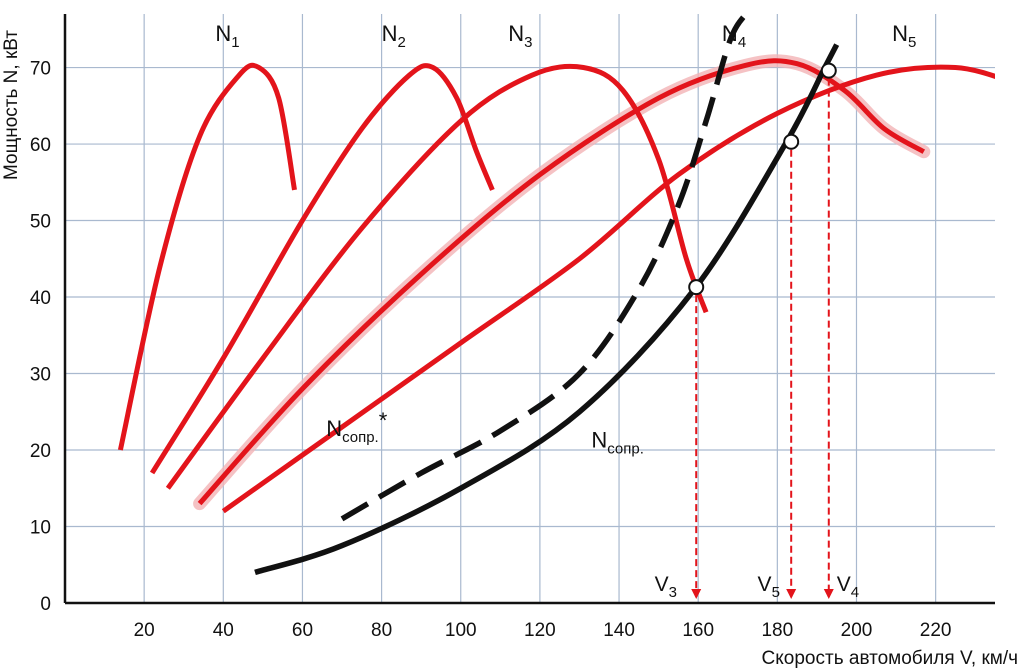  I want to click on y-tick-label: 40, so click(40, 298).